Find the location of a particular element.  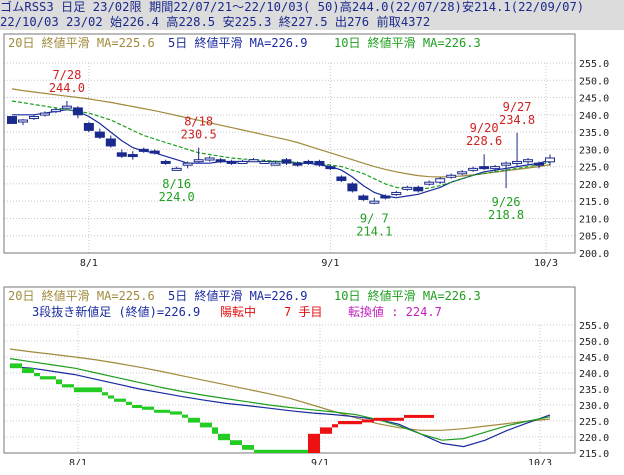

y-tick-label: 240.0 is located at coordinates (594, 116).